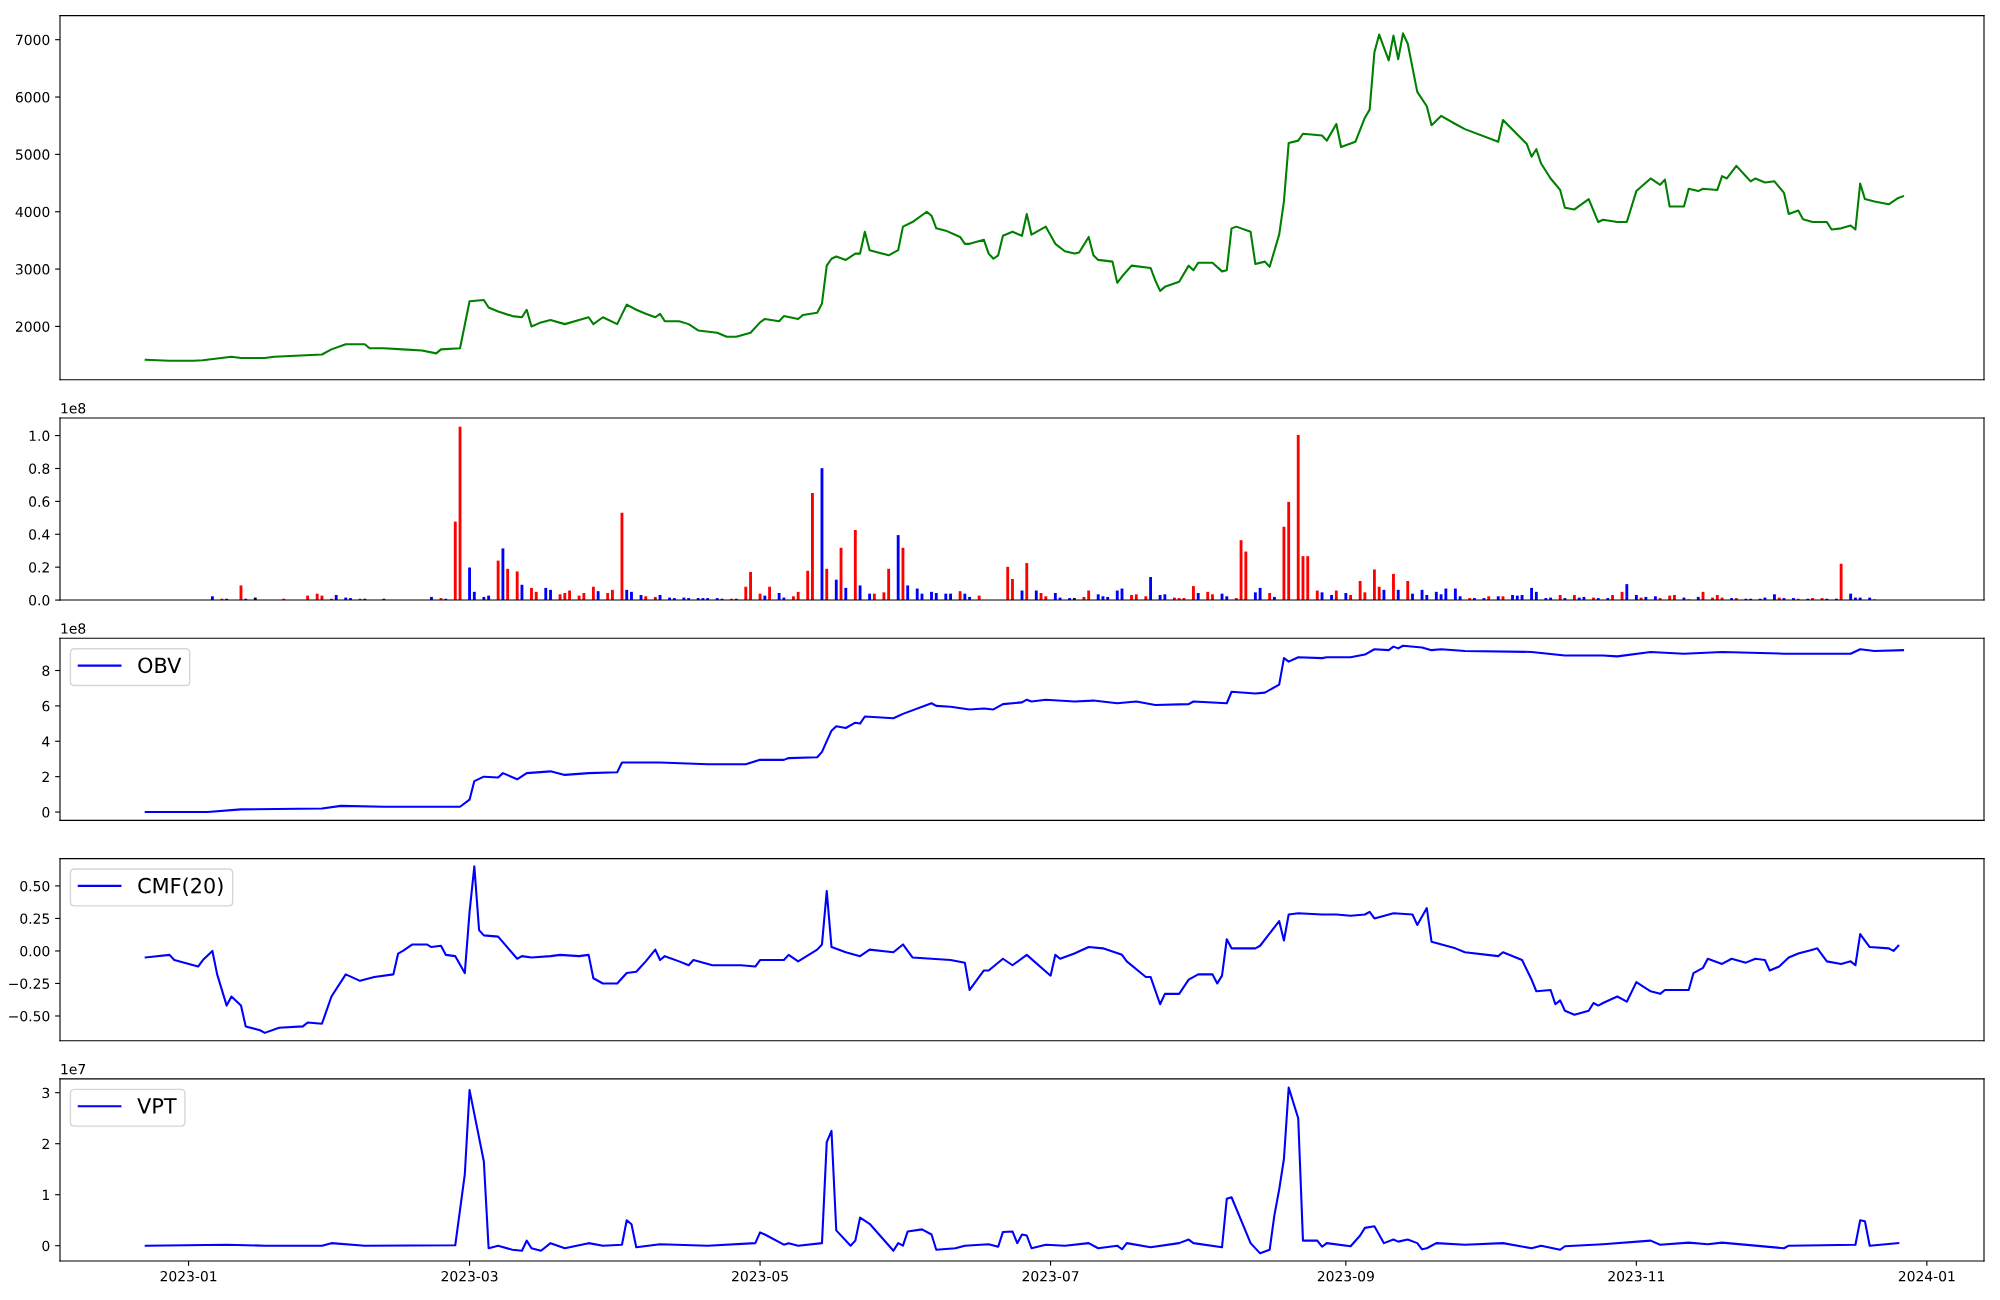 The image size is (2000, 1300). I want to click on y-tick-label: 0.4, so click(39, 534).